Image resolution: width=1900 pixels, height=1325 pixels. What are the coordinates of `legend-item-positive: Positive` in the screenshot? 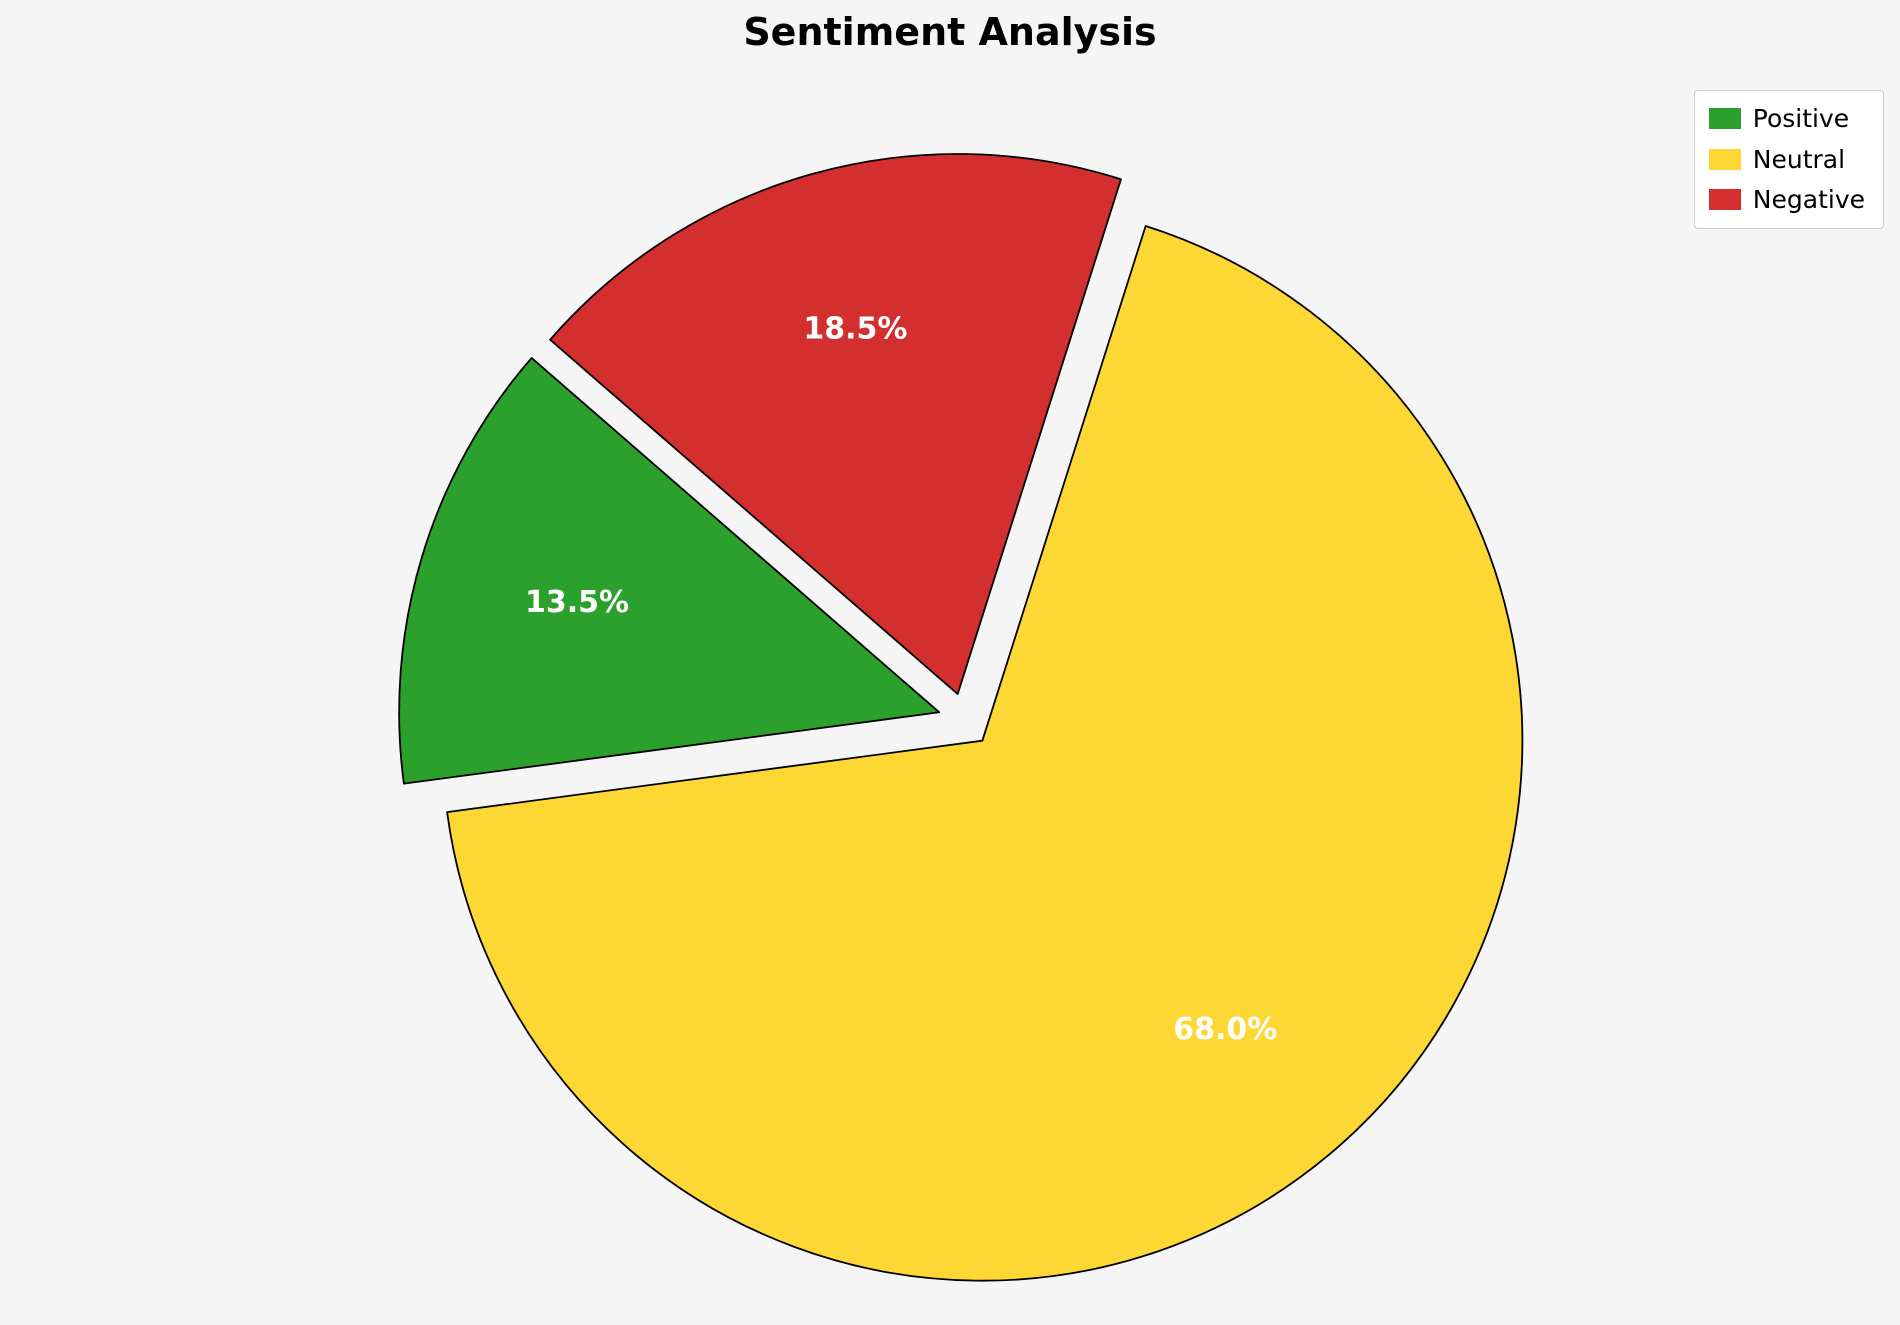 It's located at (1786, 118).